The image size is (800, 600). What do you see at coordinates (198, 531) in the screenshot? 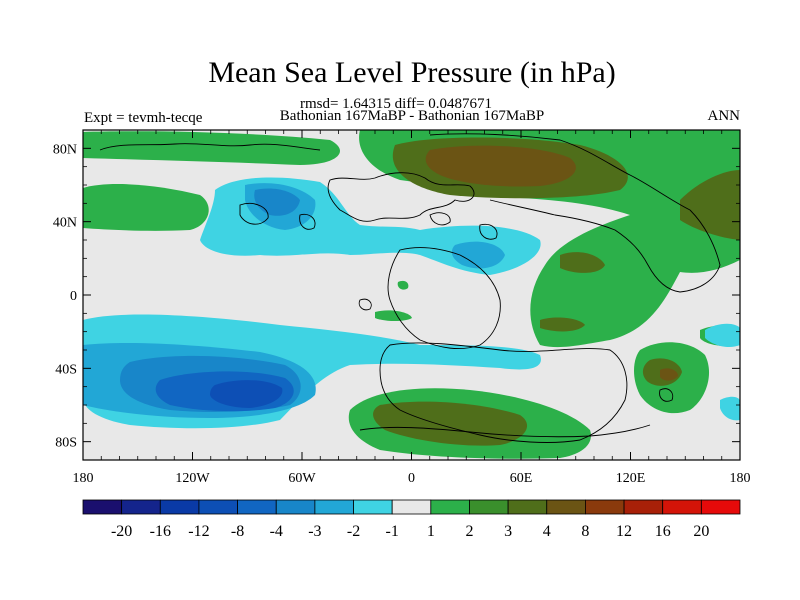
I see `colorbar-label: -12` at bounding box center [198, 531].